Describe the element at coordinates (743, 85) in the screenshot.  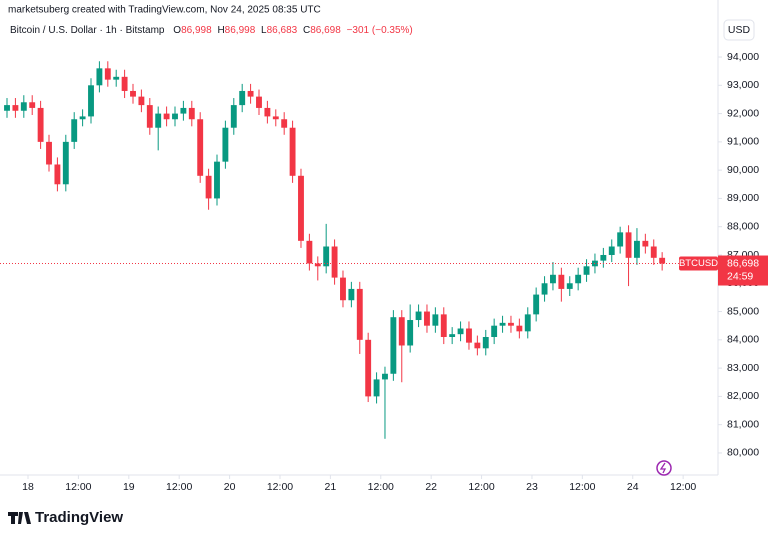
I see `y-tick-label: 93,000` at that location.